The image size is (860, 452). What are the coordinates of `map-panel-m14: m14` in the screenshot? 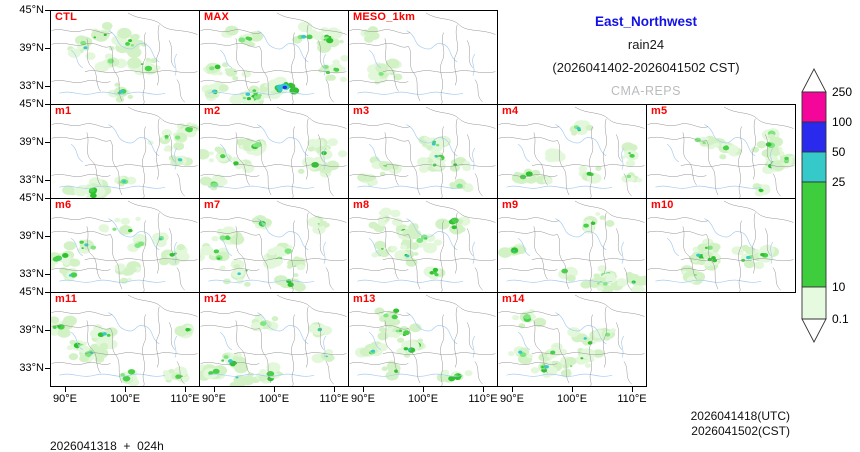 It's located at (572, 339).